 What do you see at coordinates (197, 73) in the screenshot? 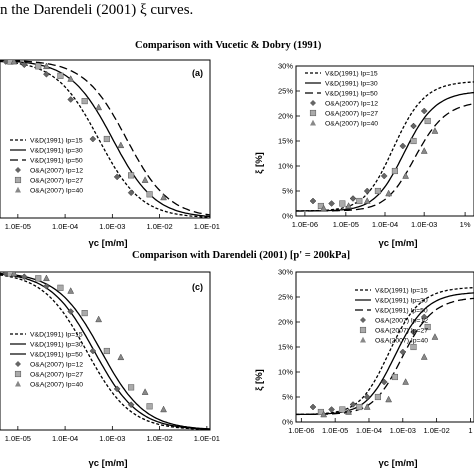
I see `panel-label: (a)` at bounding box center [197, 73].